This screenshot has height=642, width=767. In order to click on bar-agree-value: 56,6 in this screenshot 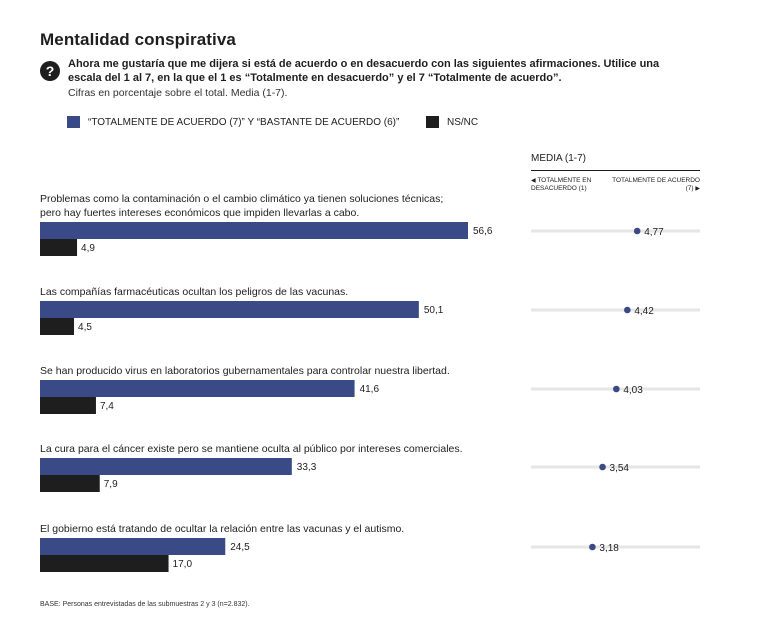, I will do `click(483, 231)`.